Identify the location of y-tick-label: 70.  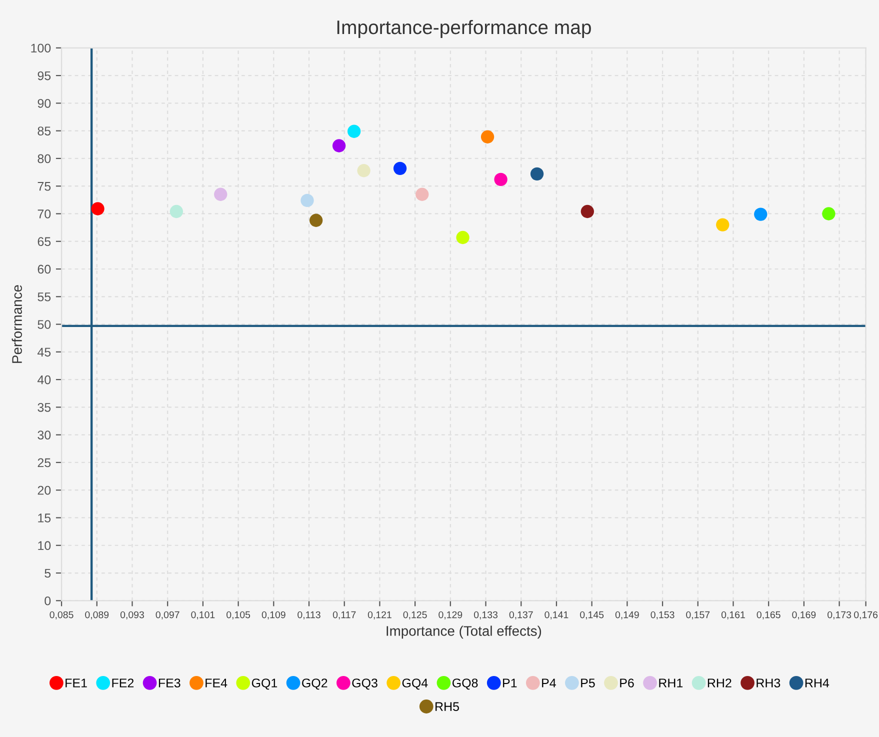
(44, 214).